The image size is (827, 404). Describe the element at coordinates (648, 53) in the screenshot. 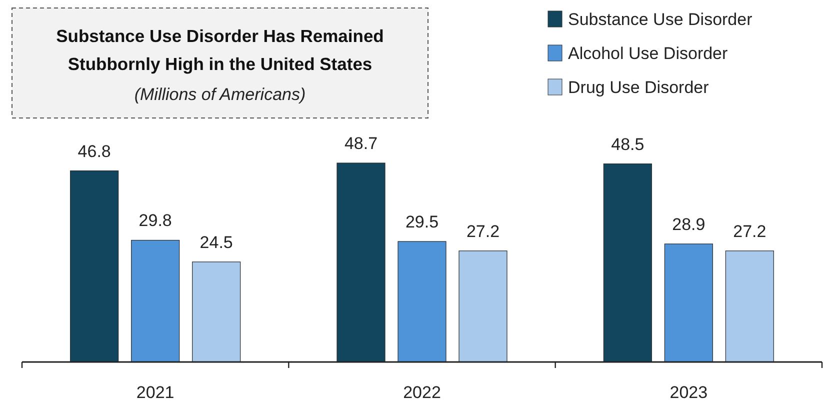

I see `legend-label: Alcohol Use Disorder` at that location.